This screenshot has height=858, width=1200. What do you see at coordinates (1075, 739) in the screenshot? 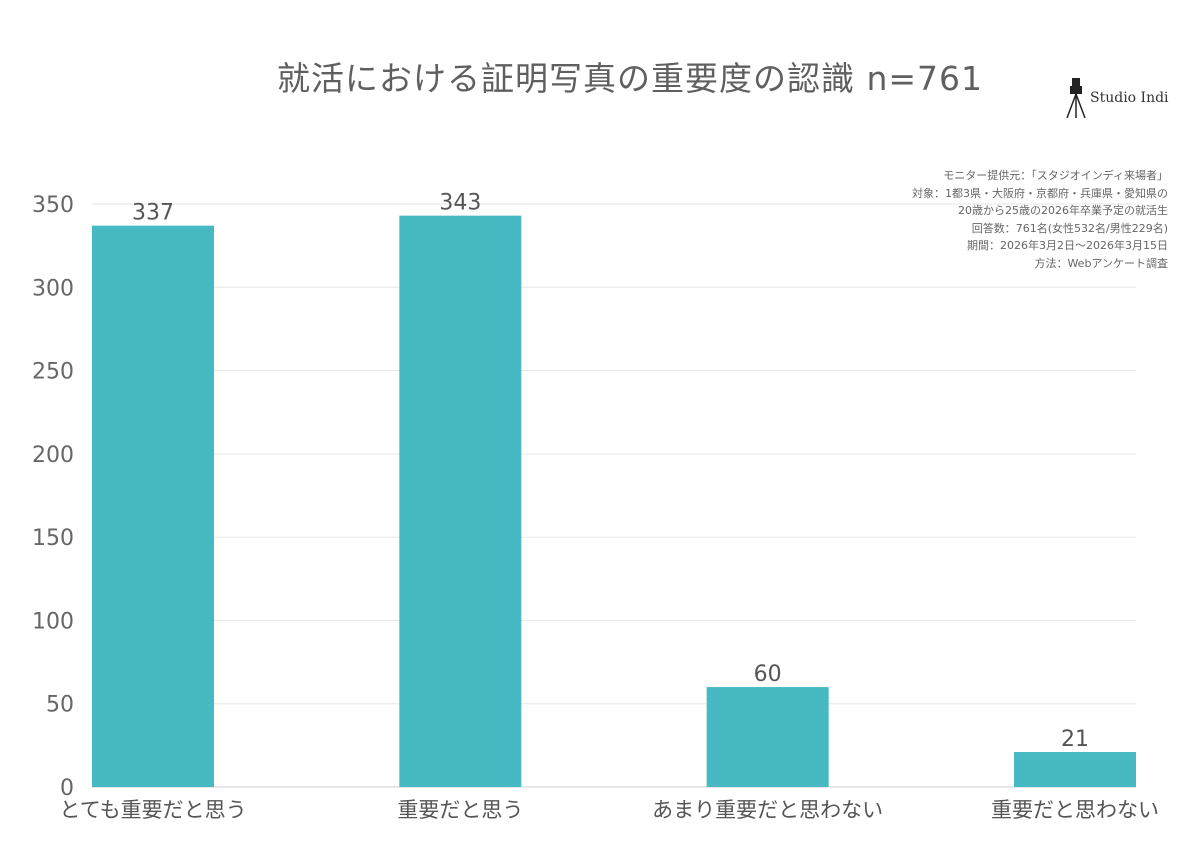
I see `data-label: 21` at bounding box center [1075, 739].